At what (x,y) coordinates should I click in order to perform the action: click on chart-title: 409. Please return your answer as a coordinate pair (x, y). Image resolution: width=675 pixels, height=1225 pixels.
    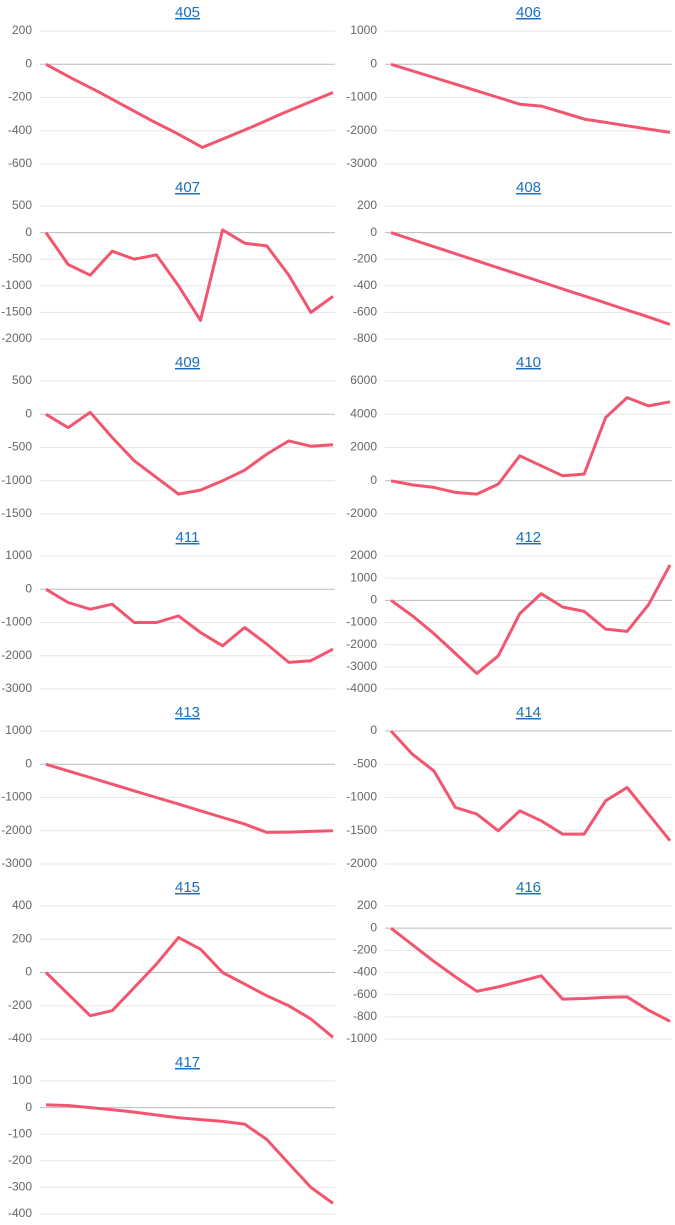
    Looking at the image, I should click on (187, 362).